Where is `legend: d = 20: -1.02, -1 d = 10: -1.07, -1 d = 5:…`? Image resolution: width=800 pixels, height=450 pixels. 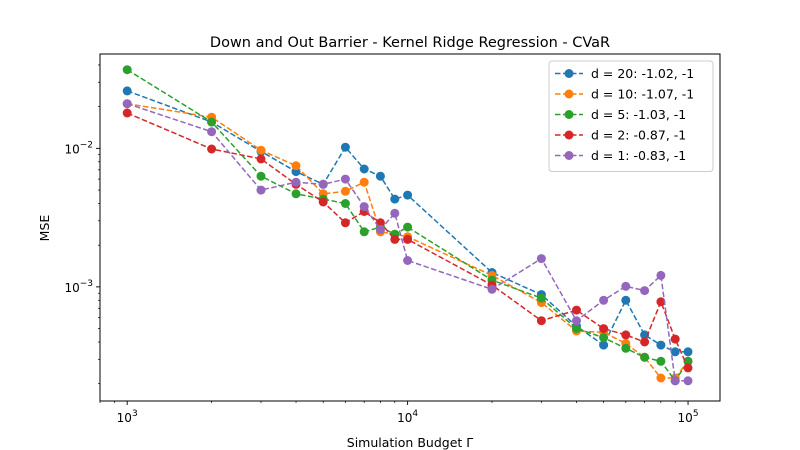
legend: d = 20: -1.02, -1 d = 10: -1.07, -1 d = 5:… is located at coordinates (631, 116).